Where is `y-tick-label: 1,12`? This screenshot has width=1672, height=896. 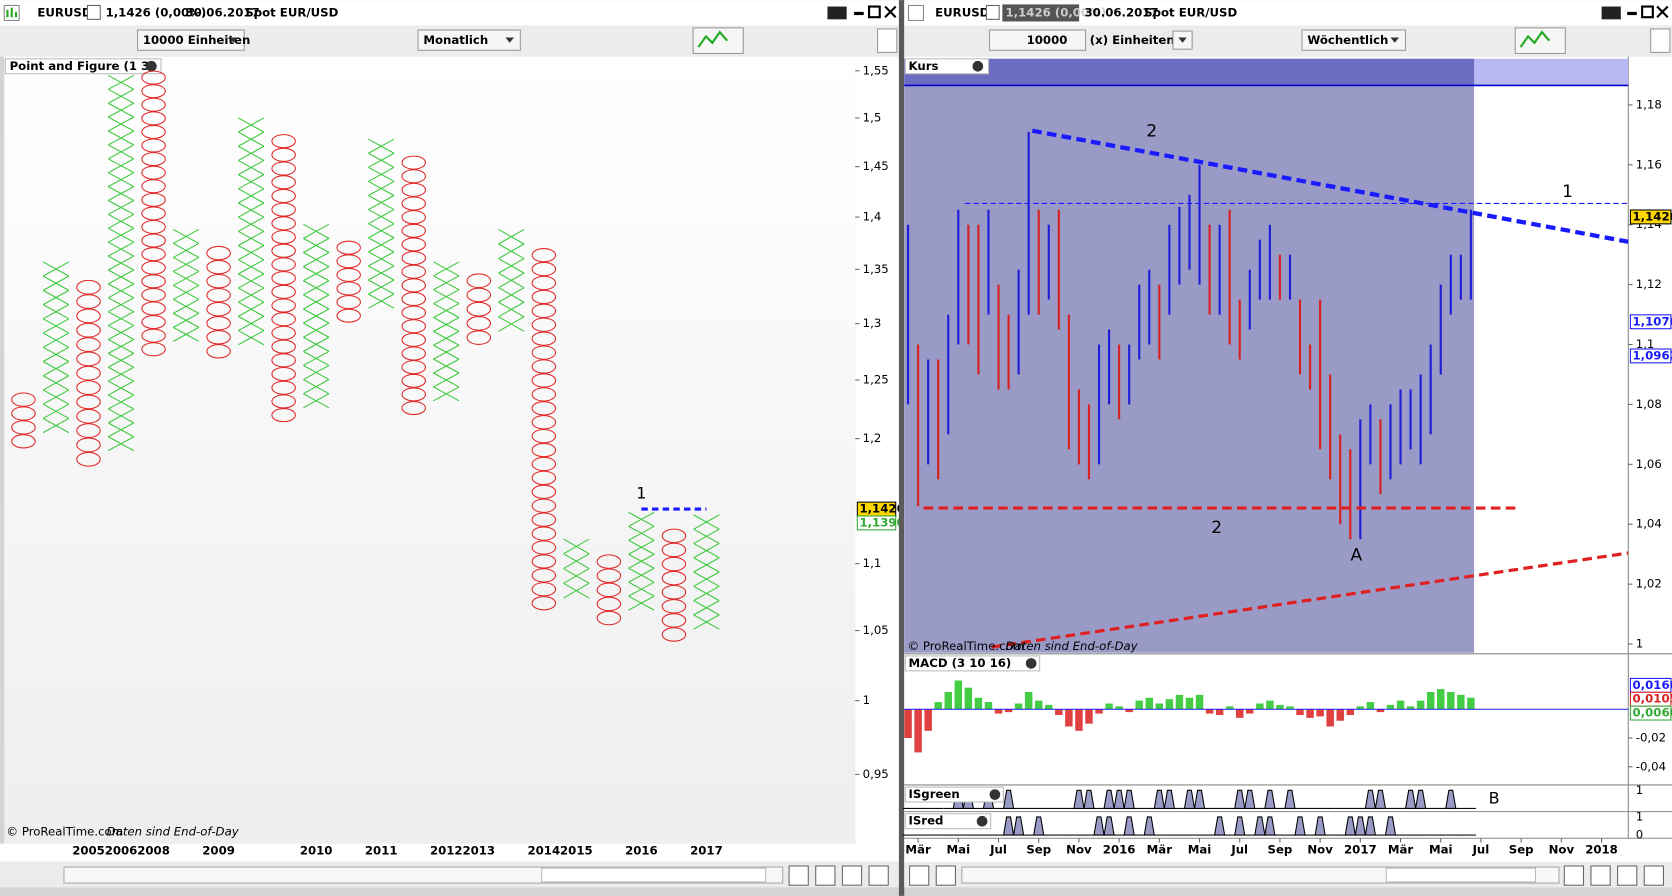 y-tick-label: 1,12 is located at coordinates (1649, 284).